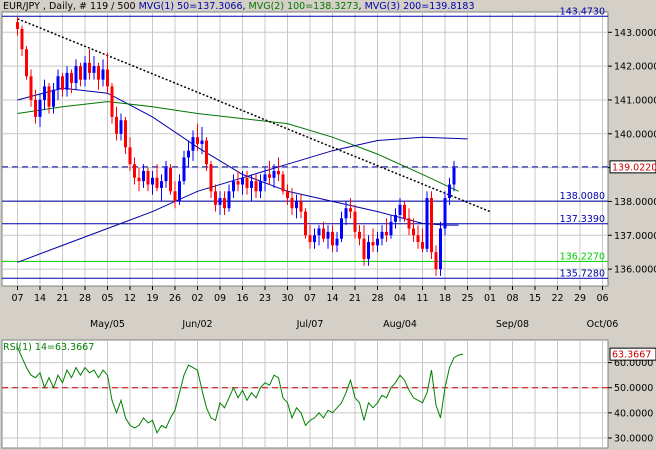 The height and width of the screenshot is (450, 656). What do you see at coordinates (635, 67) in the screenshot?
I see `price-y-tick-label: 142.0000` at bounding box center [635, 67].